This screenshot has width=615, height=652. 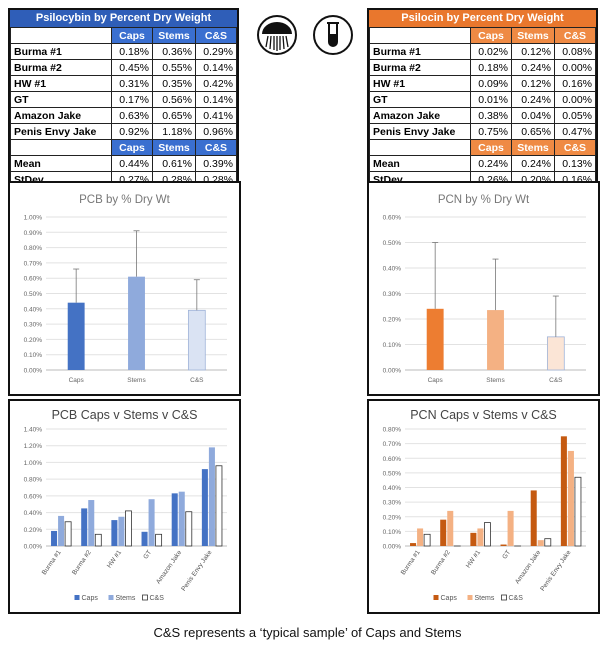 What do you see at coordinates (491, 99) in the screenshot?
I see `table-cell: 0.01%` at bounding box center [491, 99].